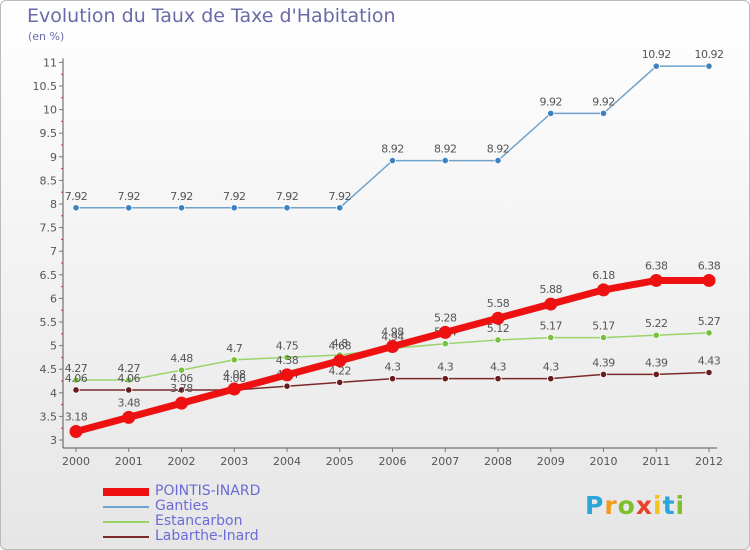 The width and height of the screenshot is (750, 550). Describe the element at coordinates (211, 16) in the screenshot. I see `chart-title: Evolution du Taux de Taxe d'Habitation` at that location.